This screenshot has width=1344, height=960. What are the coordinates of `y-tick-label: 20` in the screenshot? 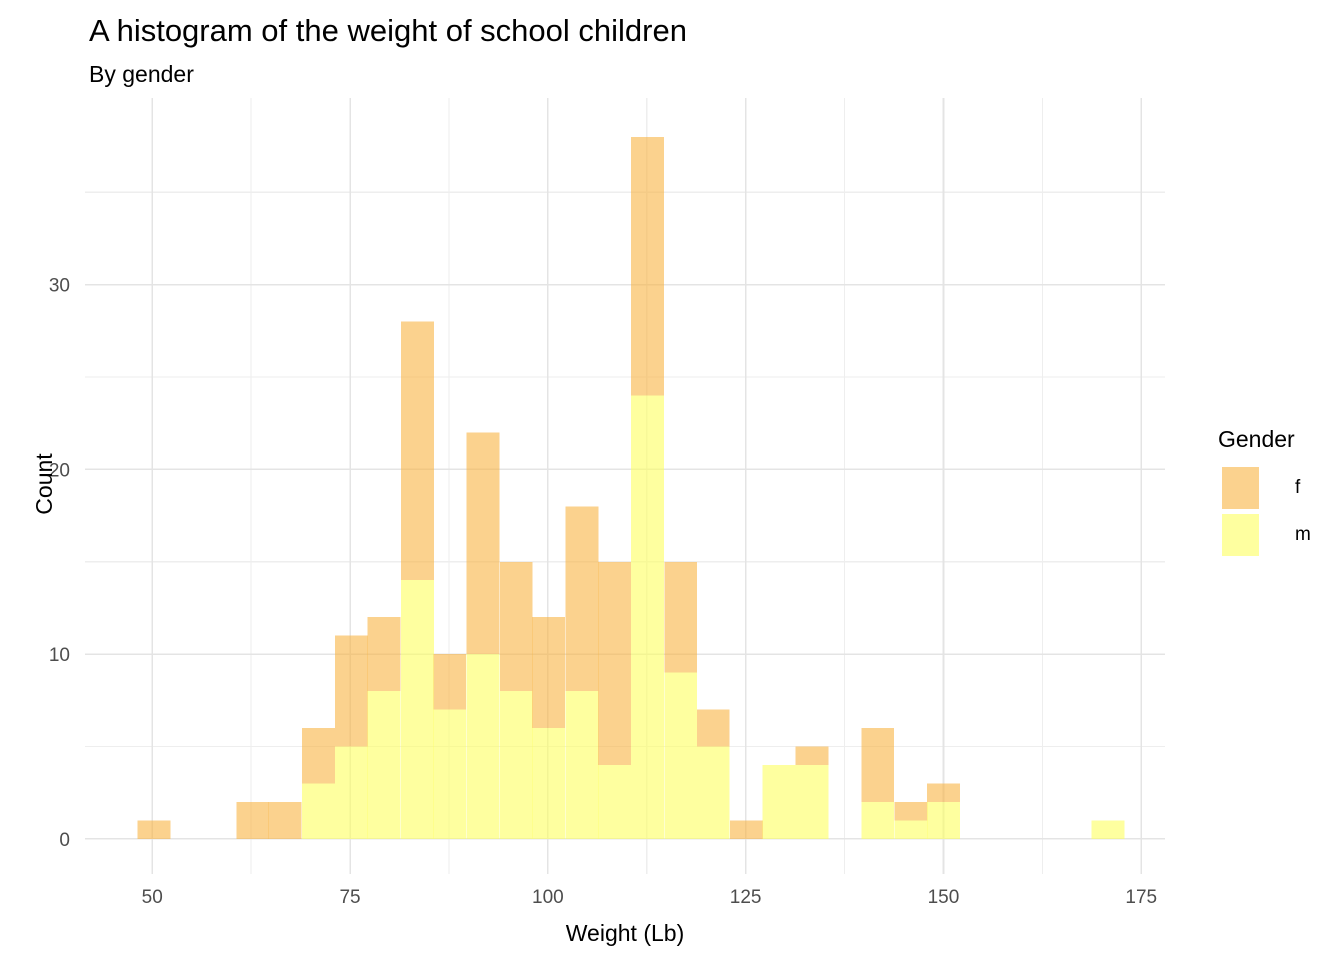 It's located at (59, 470).